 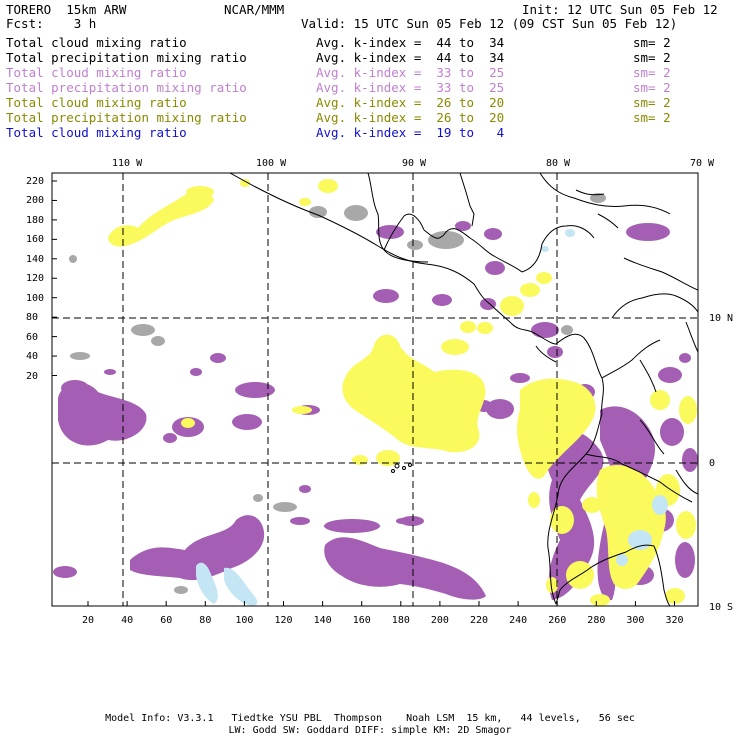 I want to click on y-tick-label: 160, so click(x=35, y=240).